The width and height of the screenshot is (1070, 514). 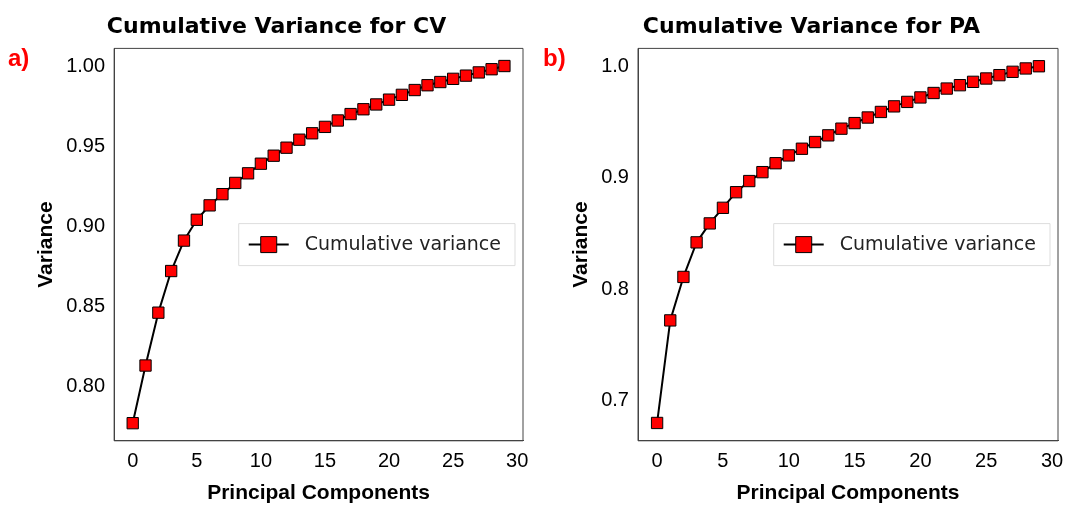 I want to click on y-tick-label: 1.00, so click(x=86, y=64).